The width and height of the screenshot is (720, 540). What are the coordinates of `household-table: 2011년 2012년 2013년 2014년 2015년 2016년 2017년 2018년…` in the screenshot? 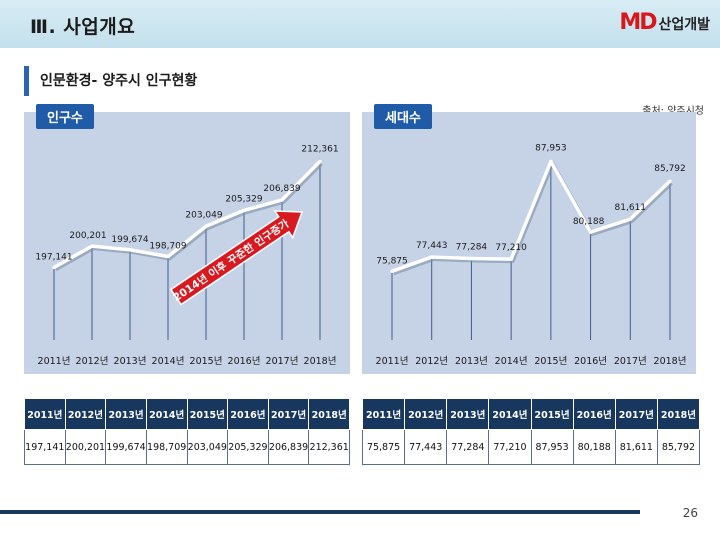 It's located at (531, 431).